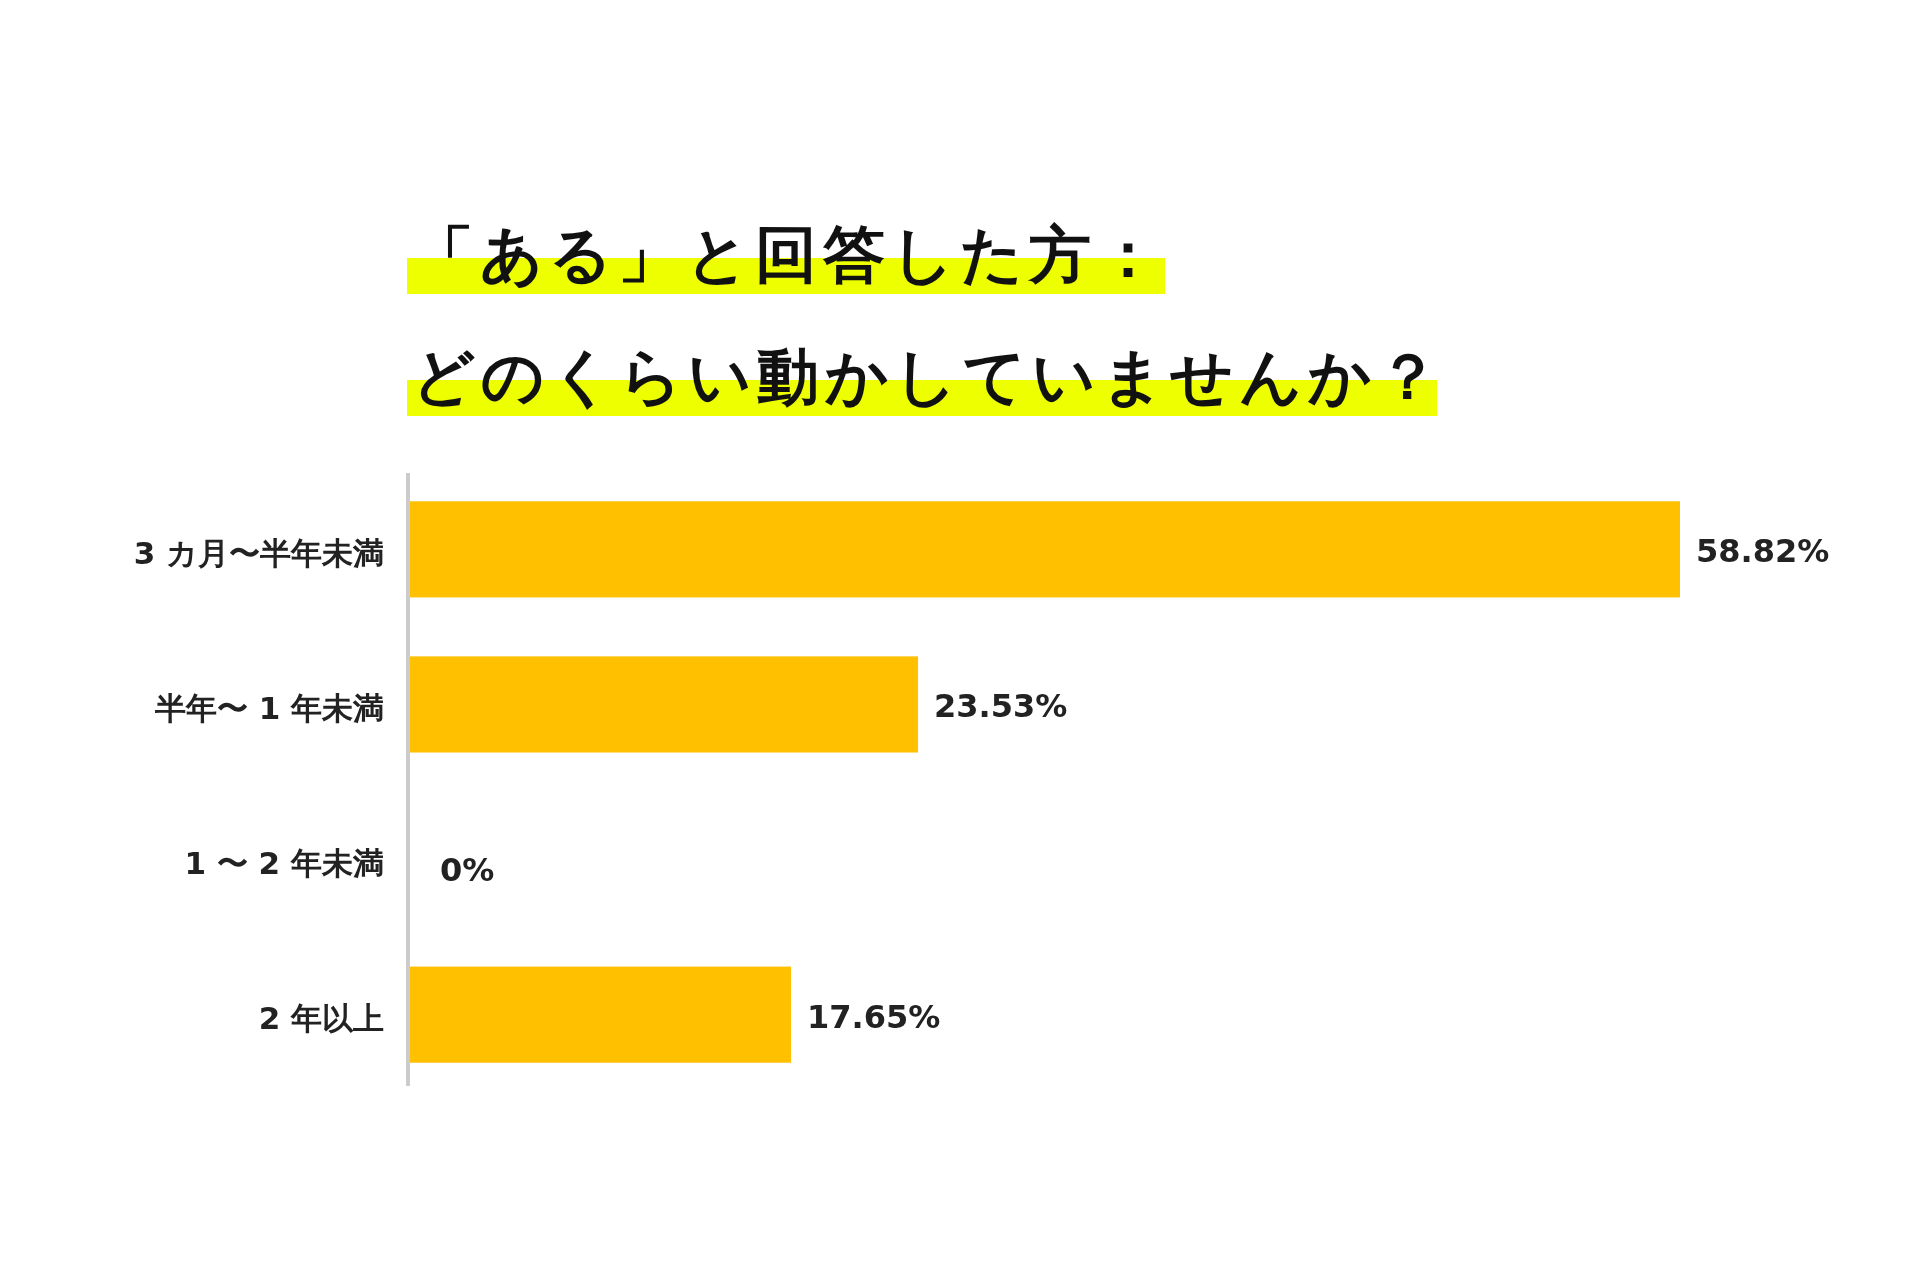 Image resolution: width=1920 pixels, height=1280 pixels. I want to click on y-tick-label: 半年〜 1 年未満, so click(268, 707).